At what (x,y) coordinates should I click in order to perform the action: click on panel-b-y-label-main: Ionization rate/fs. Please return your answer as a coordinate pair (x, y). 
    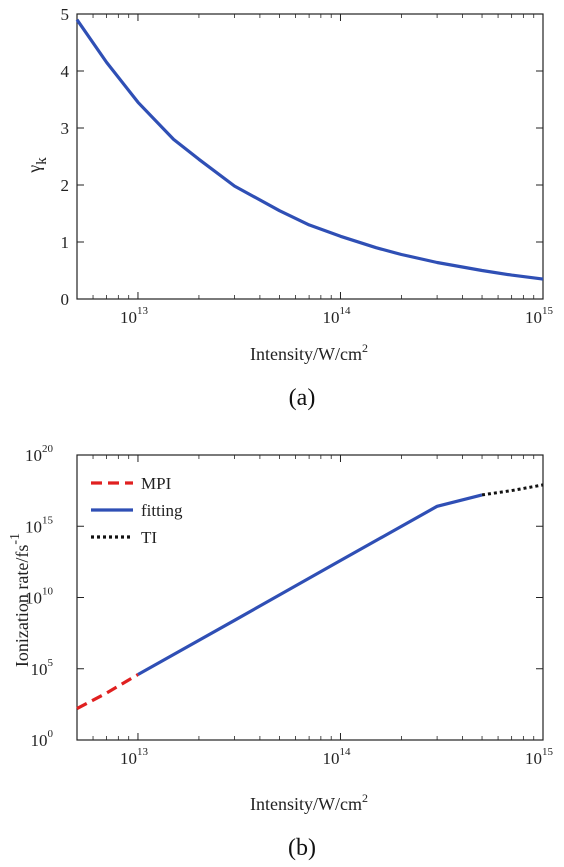
    Looking at the image, I should click on (22, 606).